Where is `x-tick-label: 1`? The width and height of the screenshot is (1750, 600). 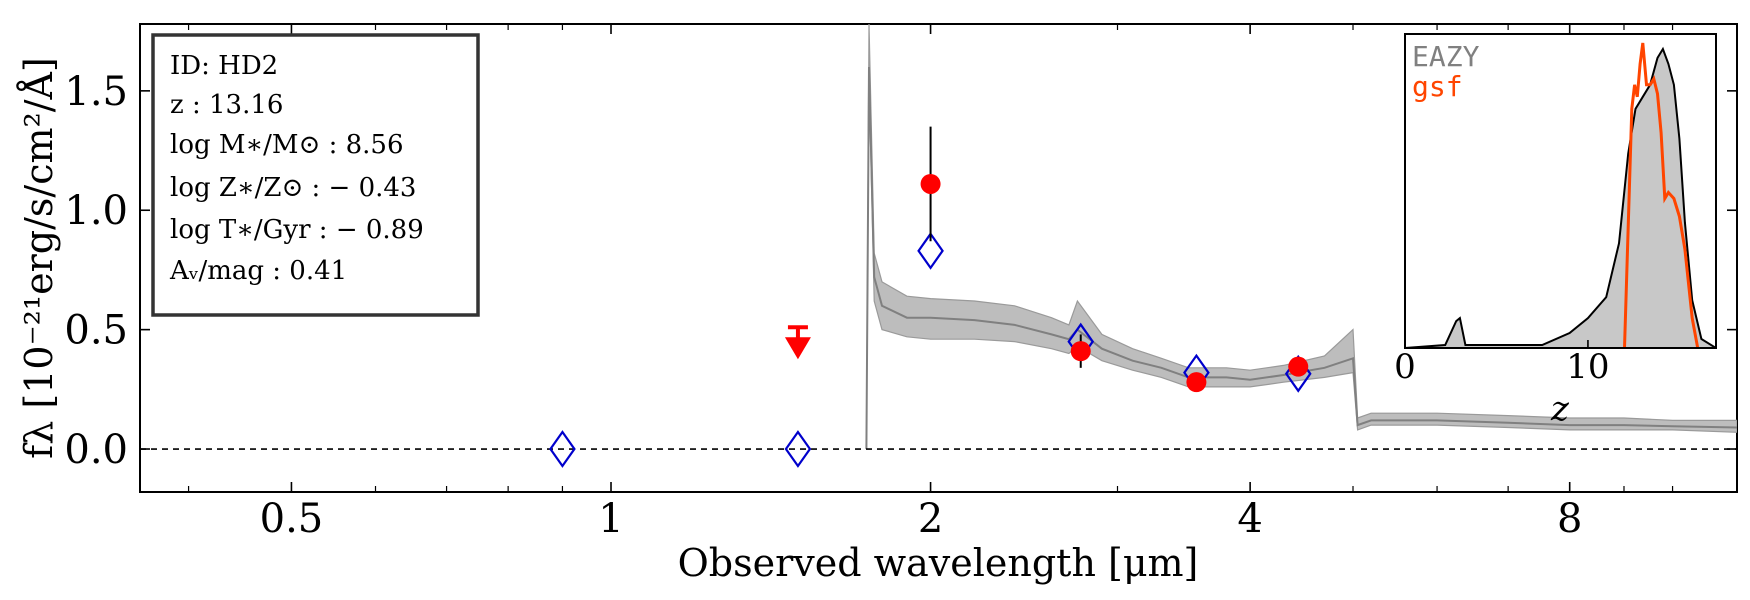
x-tick-label: 1 is located at coordinates (610, 519).